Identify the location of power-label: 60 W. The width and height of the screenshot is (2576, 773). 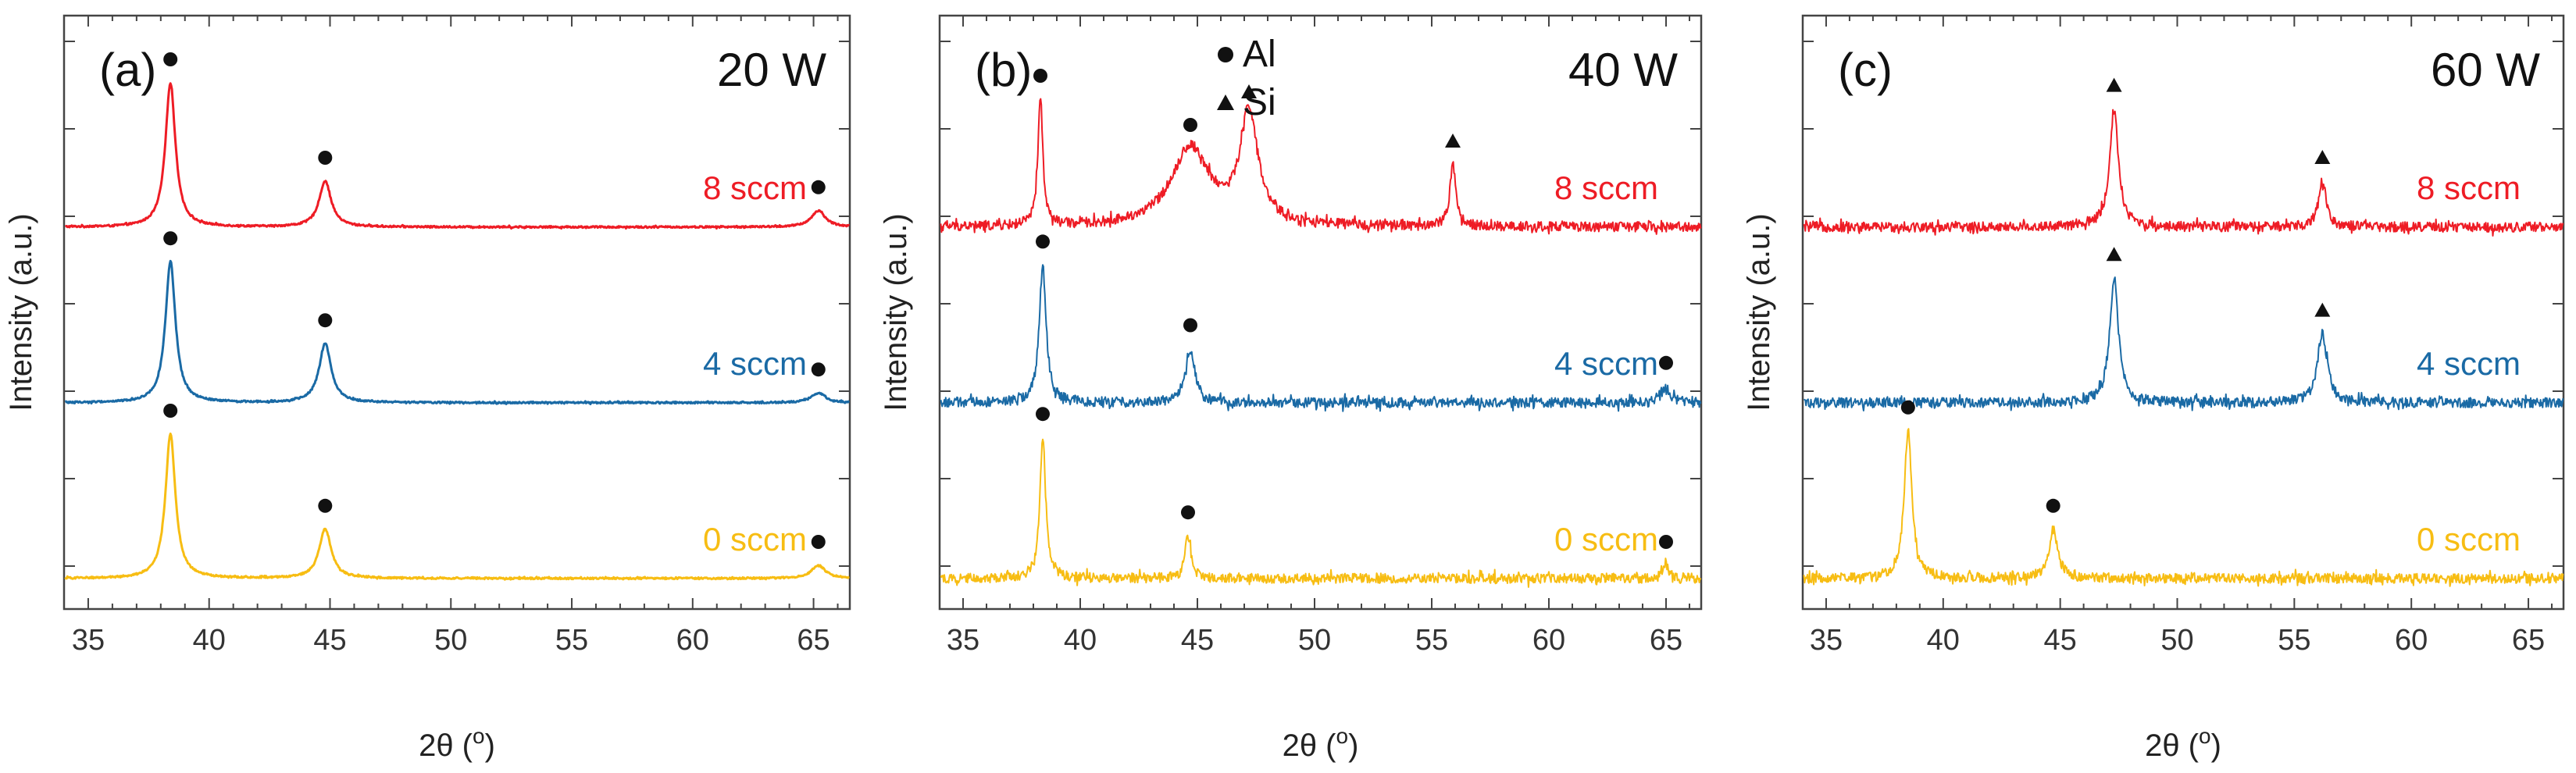
(2485, 70).